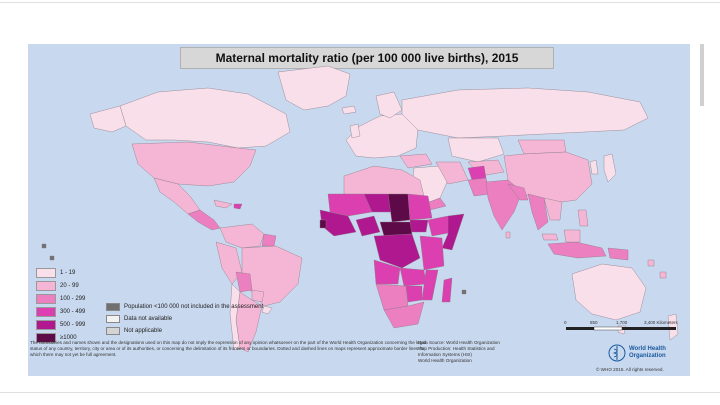  Describe the element at coordinates (609, 292) in the screenshot. I see `region-australia` at that location.